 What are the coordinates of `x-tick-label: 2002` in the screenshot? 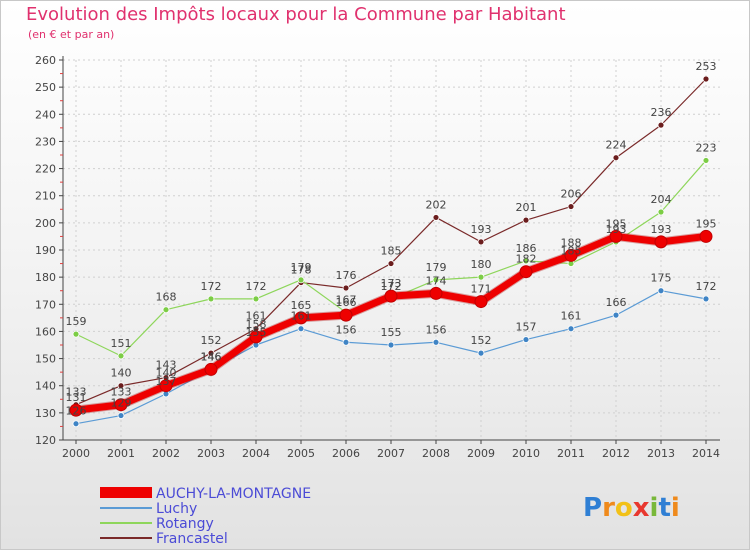 It's located at (166, 453).